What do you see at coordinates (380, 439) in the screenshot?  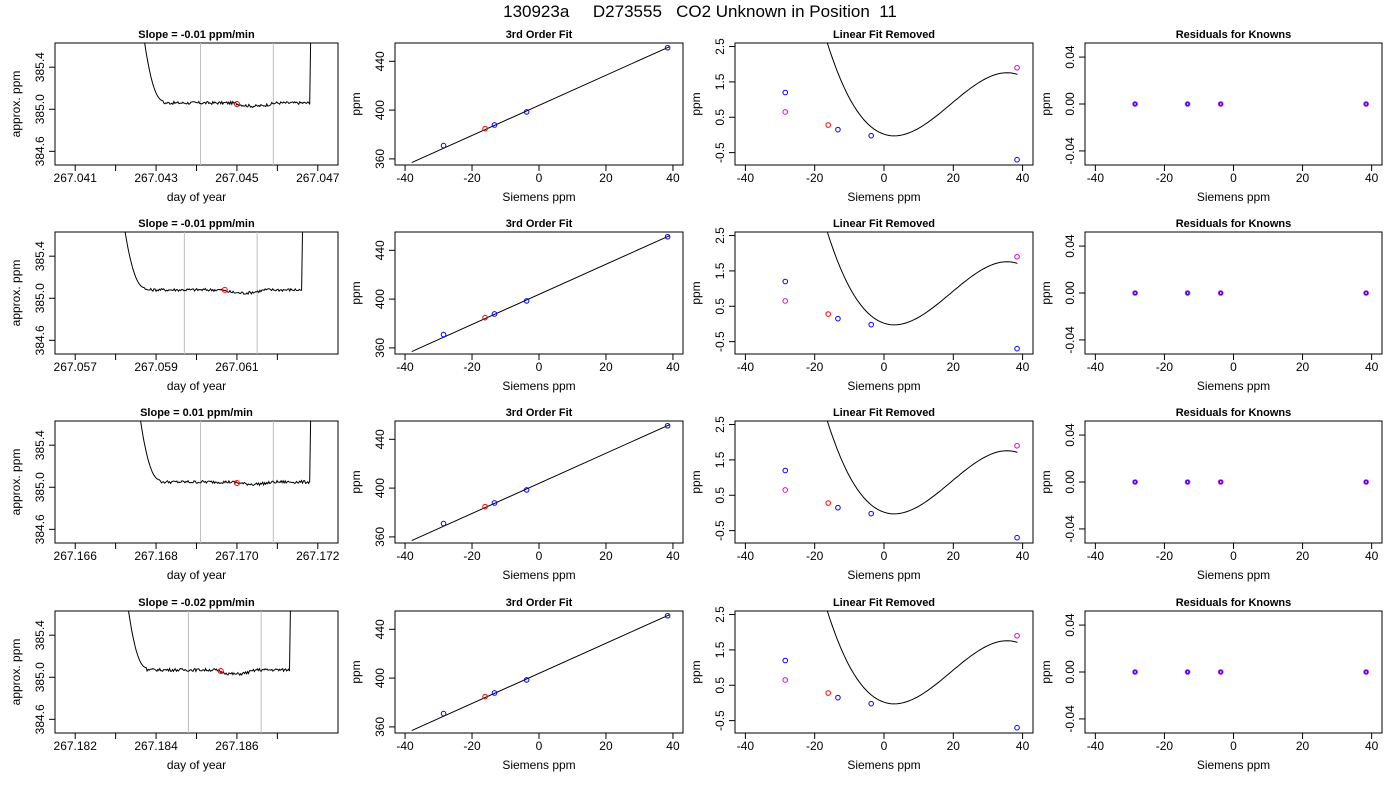 I see `y-tick-label: 440` at bounding box center [380, 439].